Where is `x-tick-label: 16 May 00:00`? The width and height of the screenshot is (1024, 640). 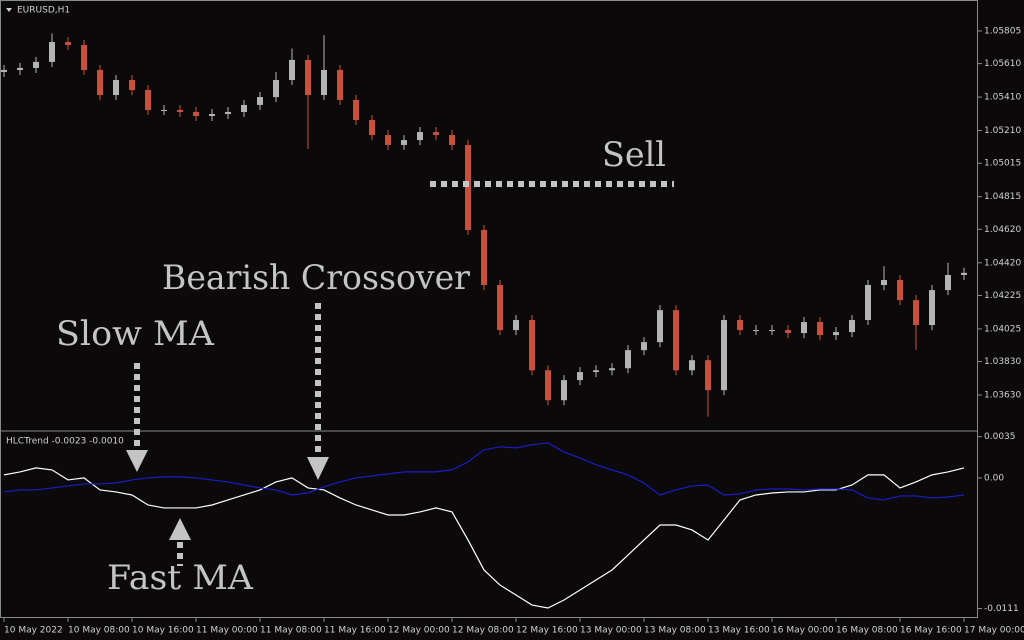 x-tick-label: 16 May 00:00 is located at coordinates (803, 631).